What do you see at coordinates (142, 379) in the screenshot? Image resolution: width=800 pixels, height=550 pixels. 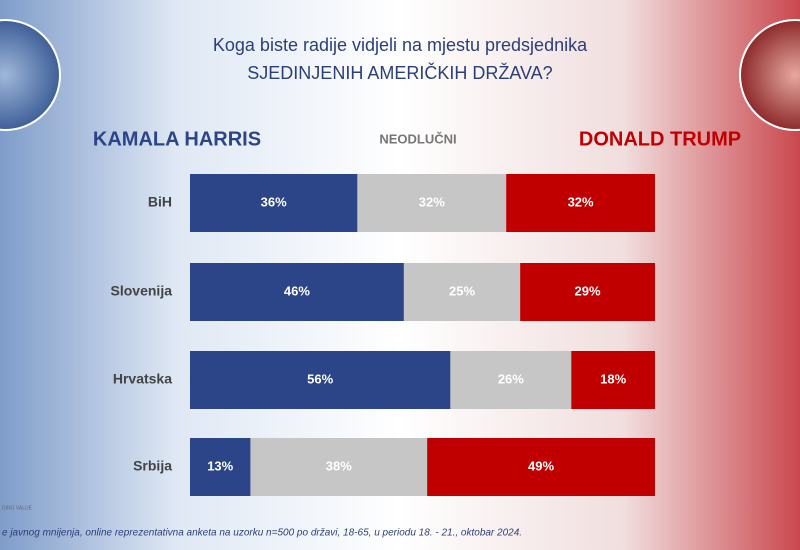 I see `y-tick-label: Hrvatska` at bounding box center [142, 379].